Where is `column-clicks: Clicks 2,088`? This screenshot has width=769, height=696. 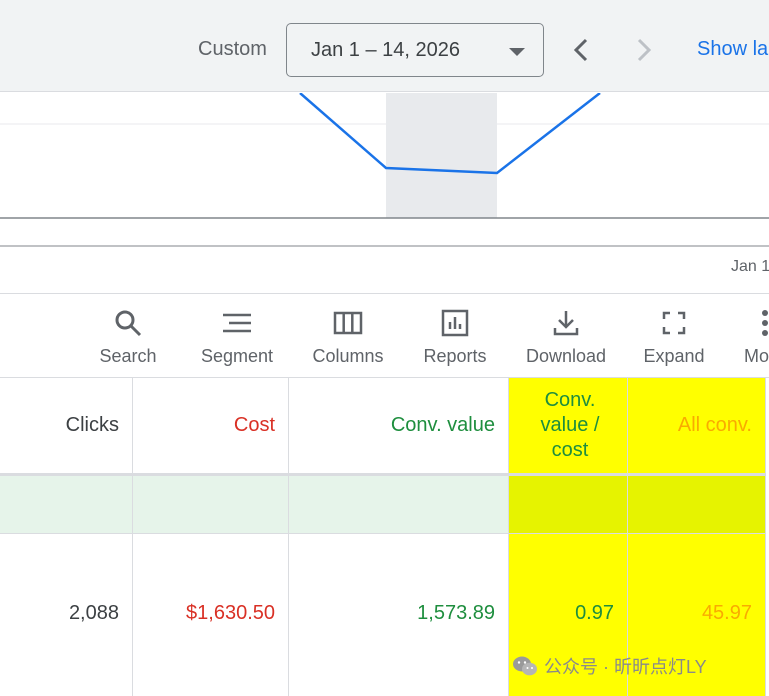 column-clicks: Clicks 2,088 is located at coordinates (66, 537).